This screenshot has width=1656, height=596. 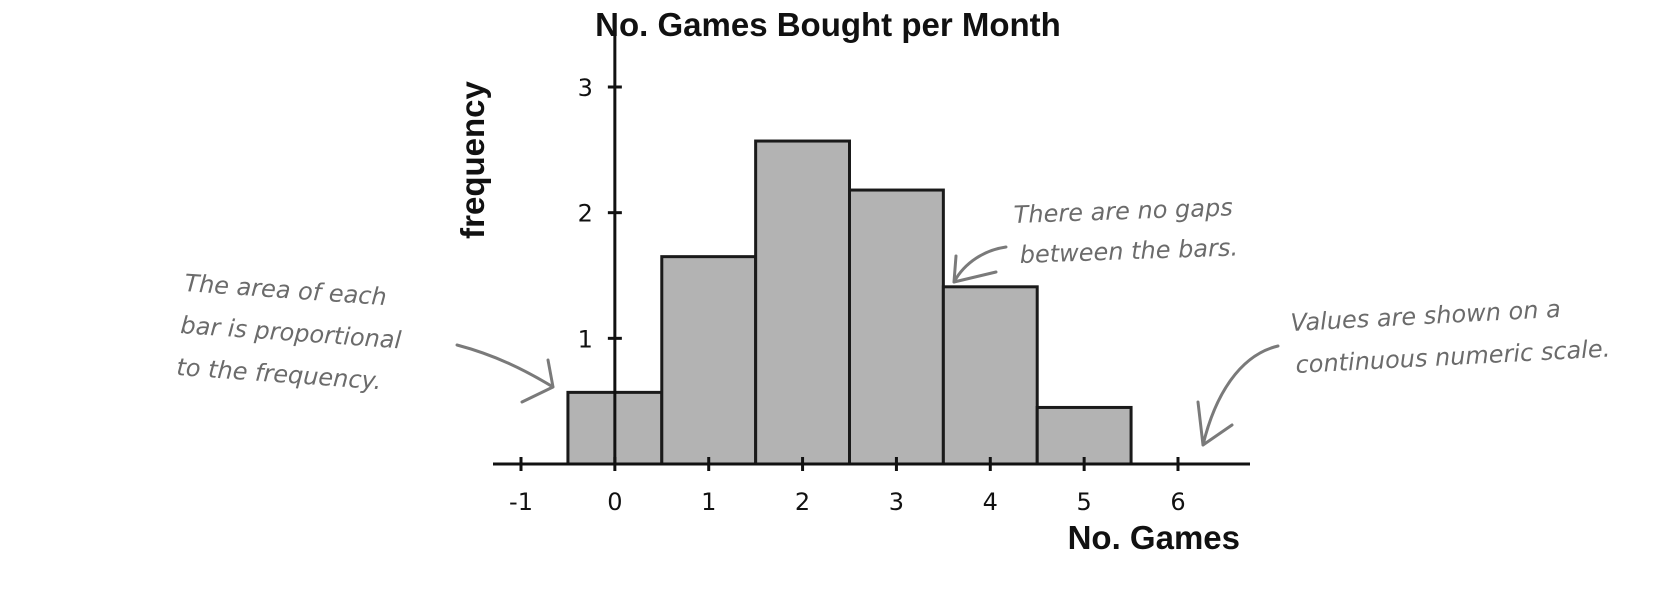 What do you see at coordinates (708, 502) in the screenshot?
I see `x-tick-label-1: 1` at bounding box center [708, 502].